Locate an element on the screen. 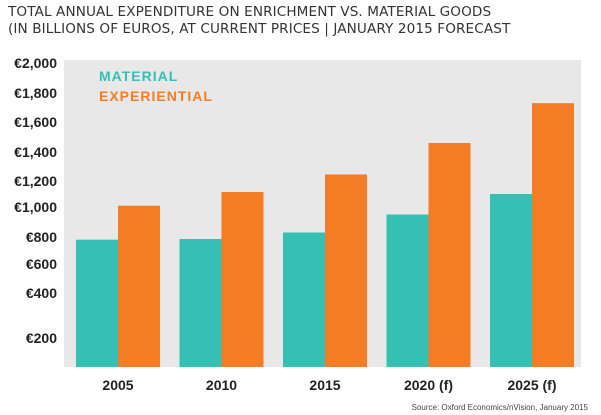  legend-experiential: EXPERIENTIAL is located at coordinates (156, 96).